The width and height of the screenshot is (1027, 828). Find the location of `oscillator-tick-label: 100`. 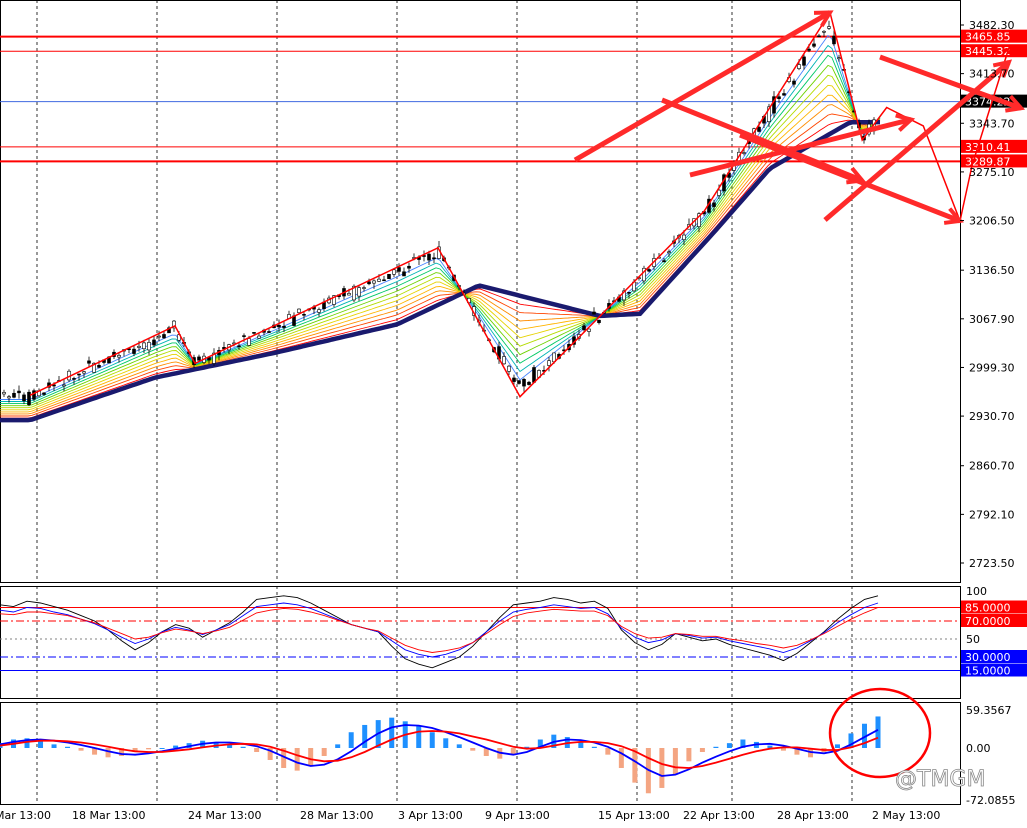

oscillator-tick-label: 100 is located at coordinates (976, 591).